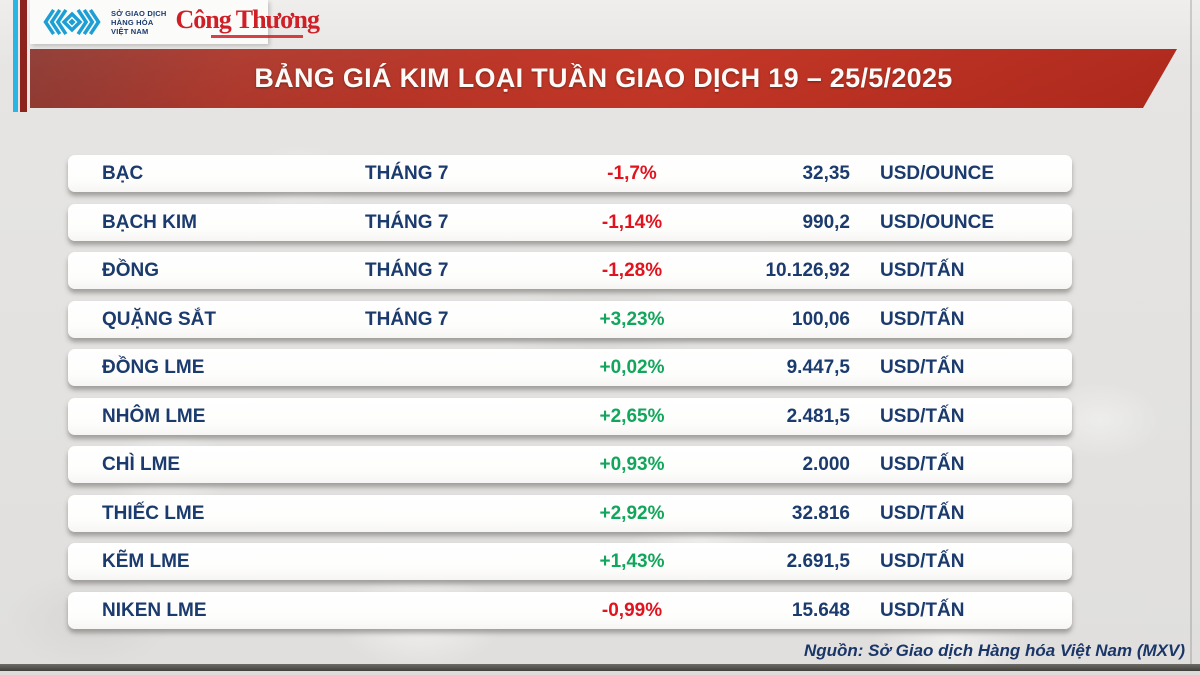 Image resolution: width=1200 pixels, height=675 pixels. I want to click on price-cell: 2.691,5, so click(818, 561).